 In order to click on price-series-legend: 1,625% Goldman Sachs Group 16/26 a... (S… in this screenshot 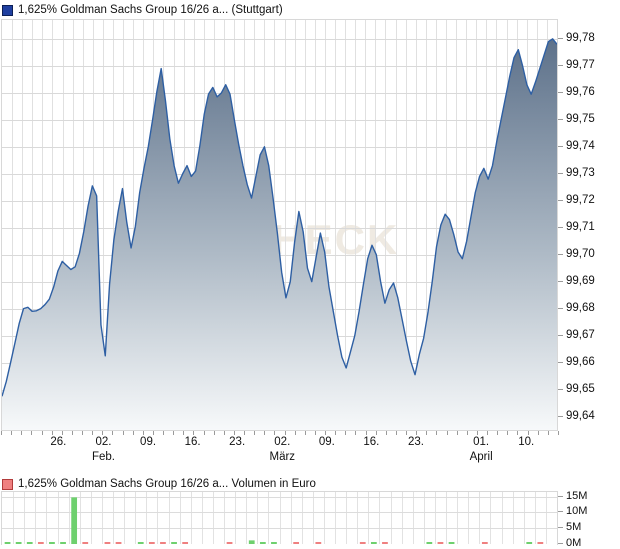, I will do `click(142, 10)`.